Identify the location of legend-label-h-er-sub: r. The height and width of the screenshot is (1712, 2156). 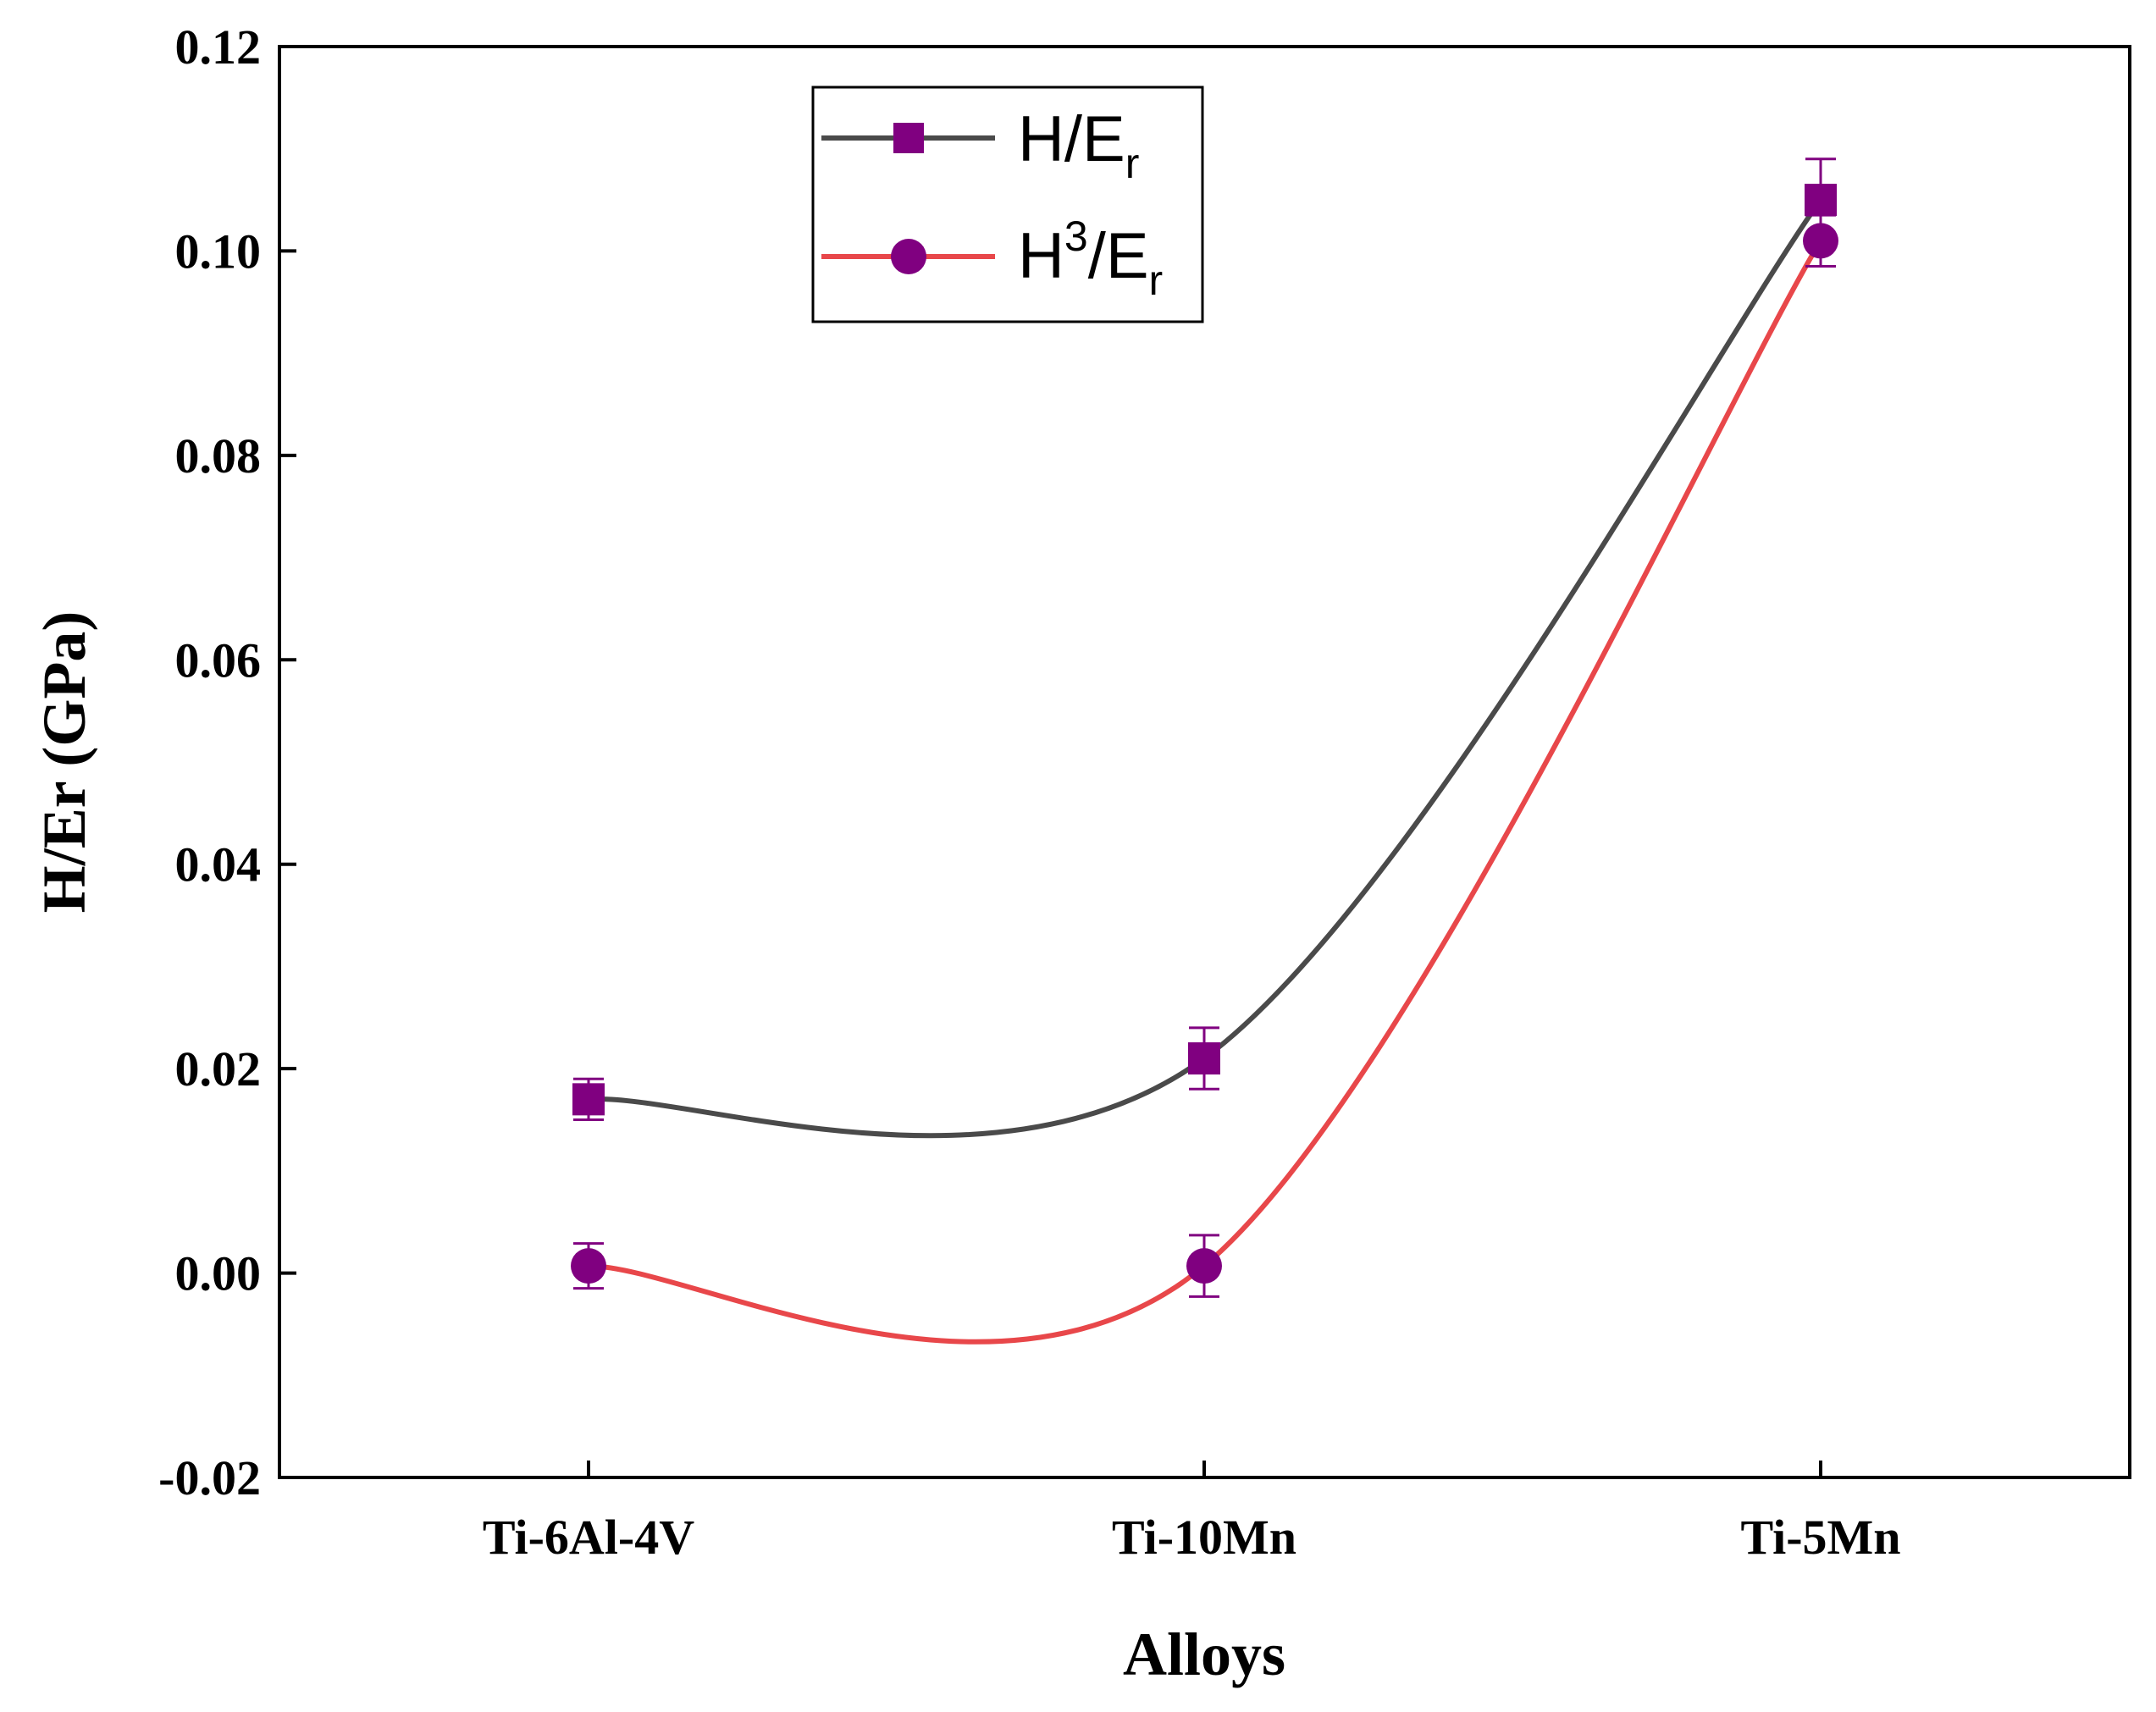
(1132, 163).